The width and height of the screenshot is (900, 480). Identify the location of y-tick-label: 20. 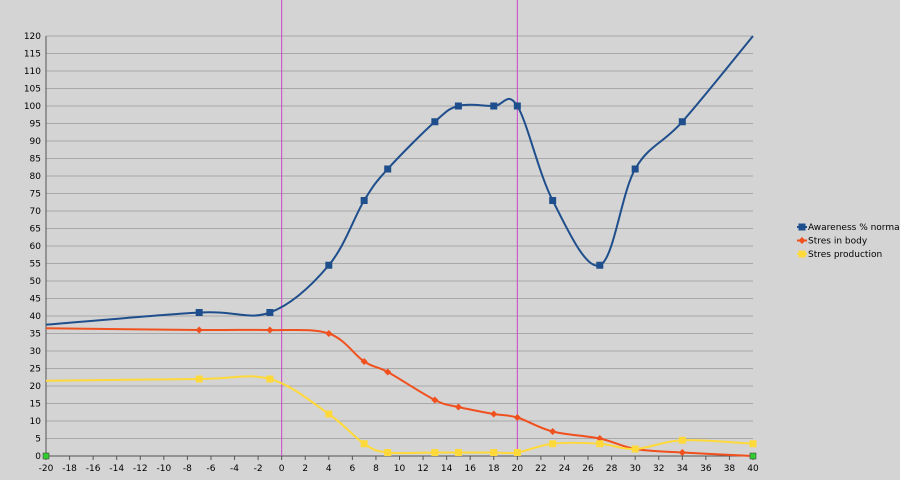
(36, 387).